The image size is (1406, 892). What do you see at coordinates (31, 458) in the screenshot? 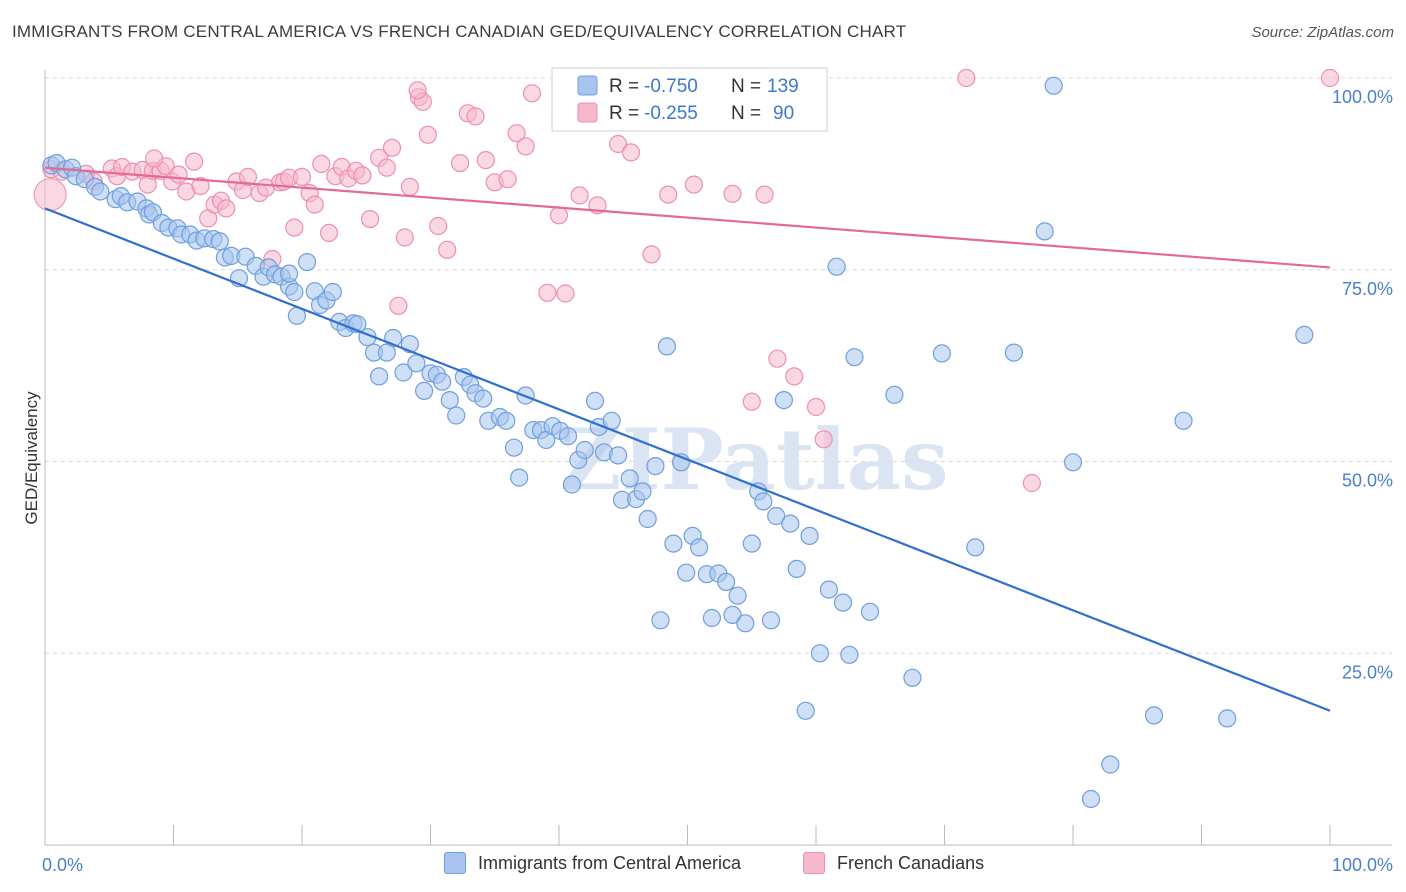
I see `y-axis-label: GED/Equivalency` at bounding box center [31, 458].